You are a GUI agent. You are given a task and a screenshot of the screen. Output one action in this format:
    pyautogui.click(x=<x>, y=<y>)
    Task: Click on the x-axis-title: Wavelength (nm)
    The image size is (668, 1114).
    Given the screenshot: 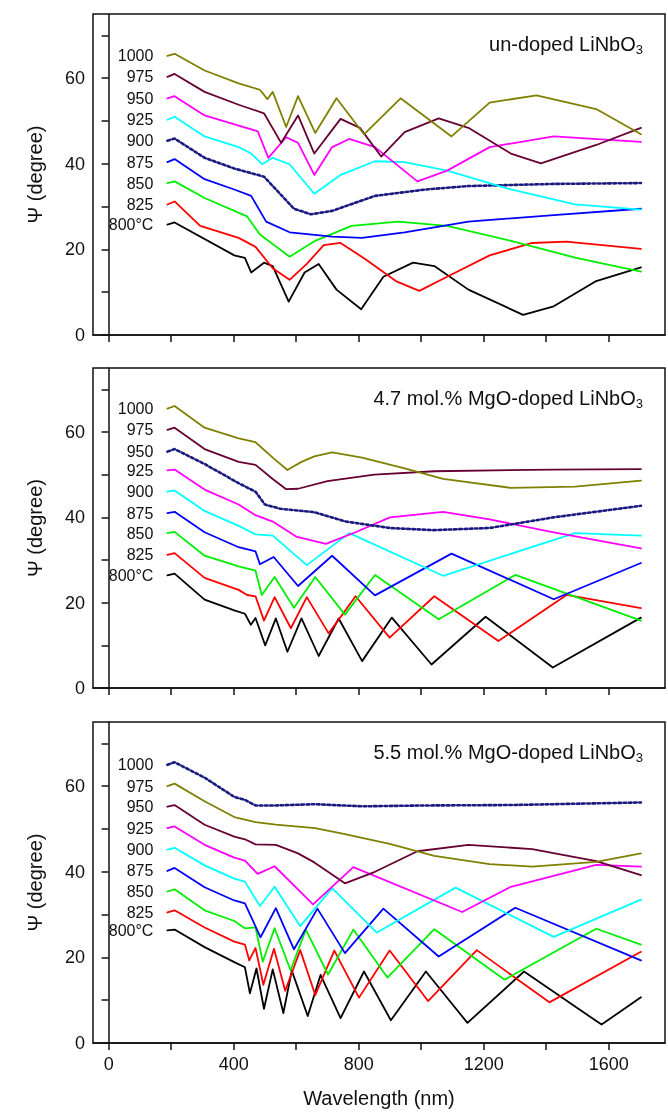 What is the action you would take?
    pyautogui.click(x=379, y=1098)
    